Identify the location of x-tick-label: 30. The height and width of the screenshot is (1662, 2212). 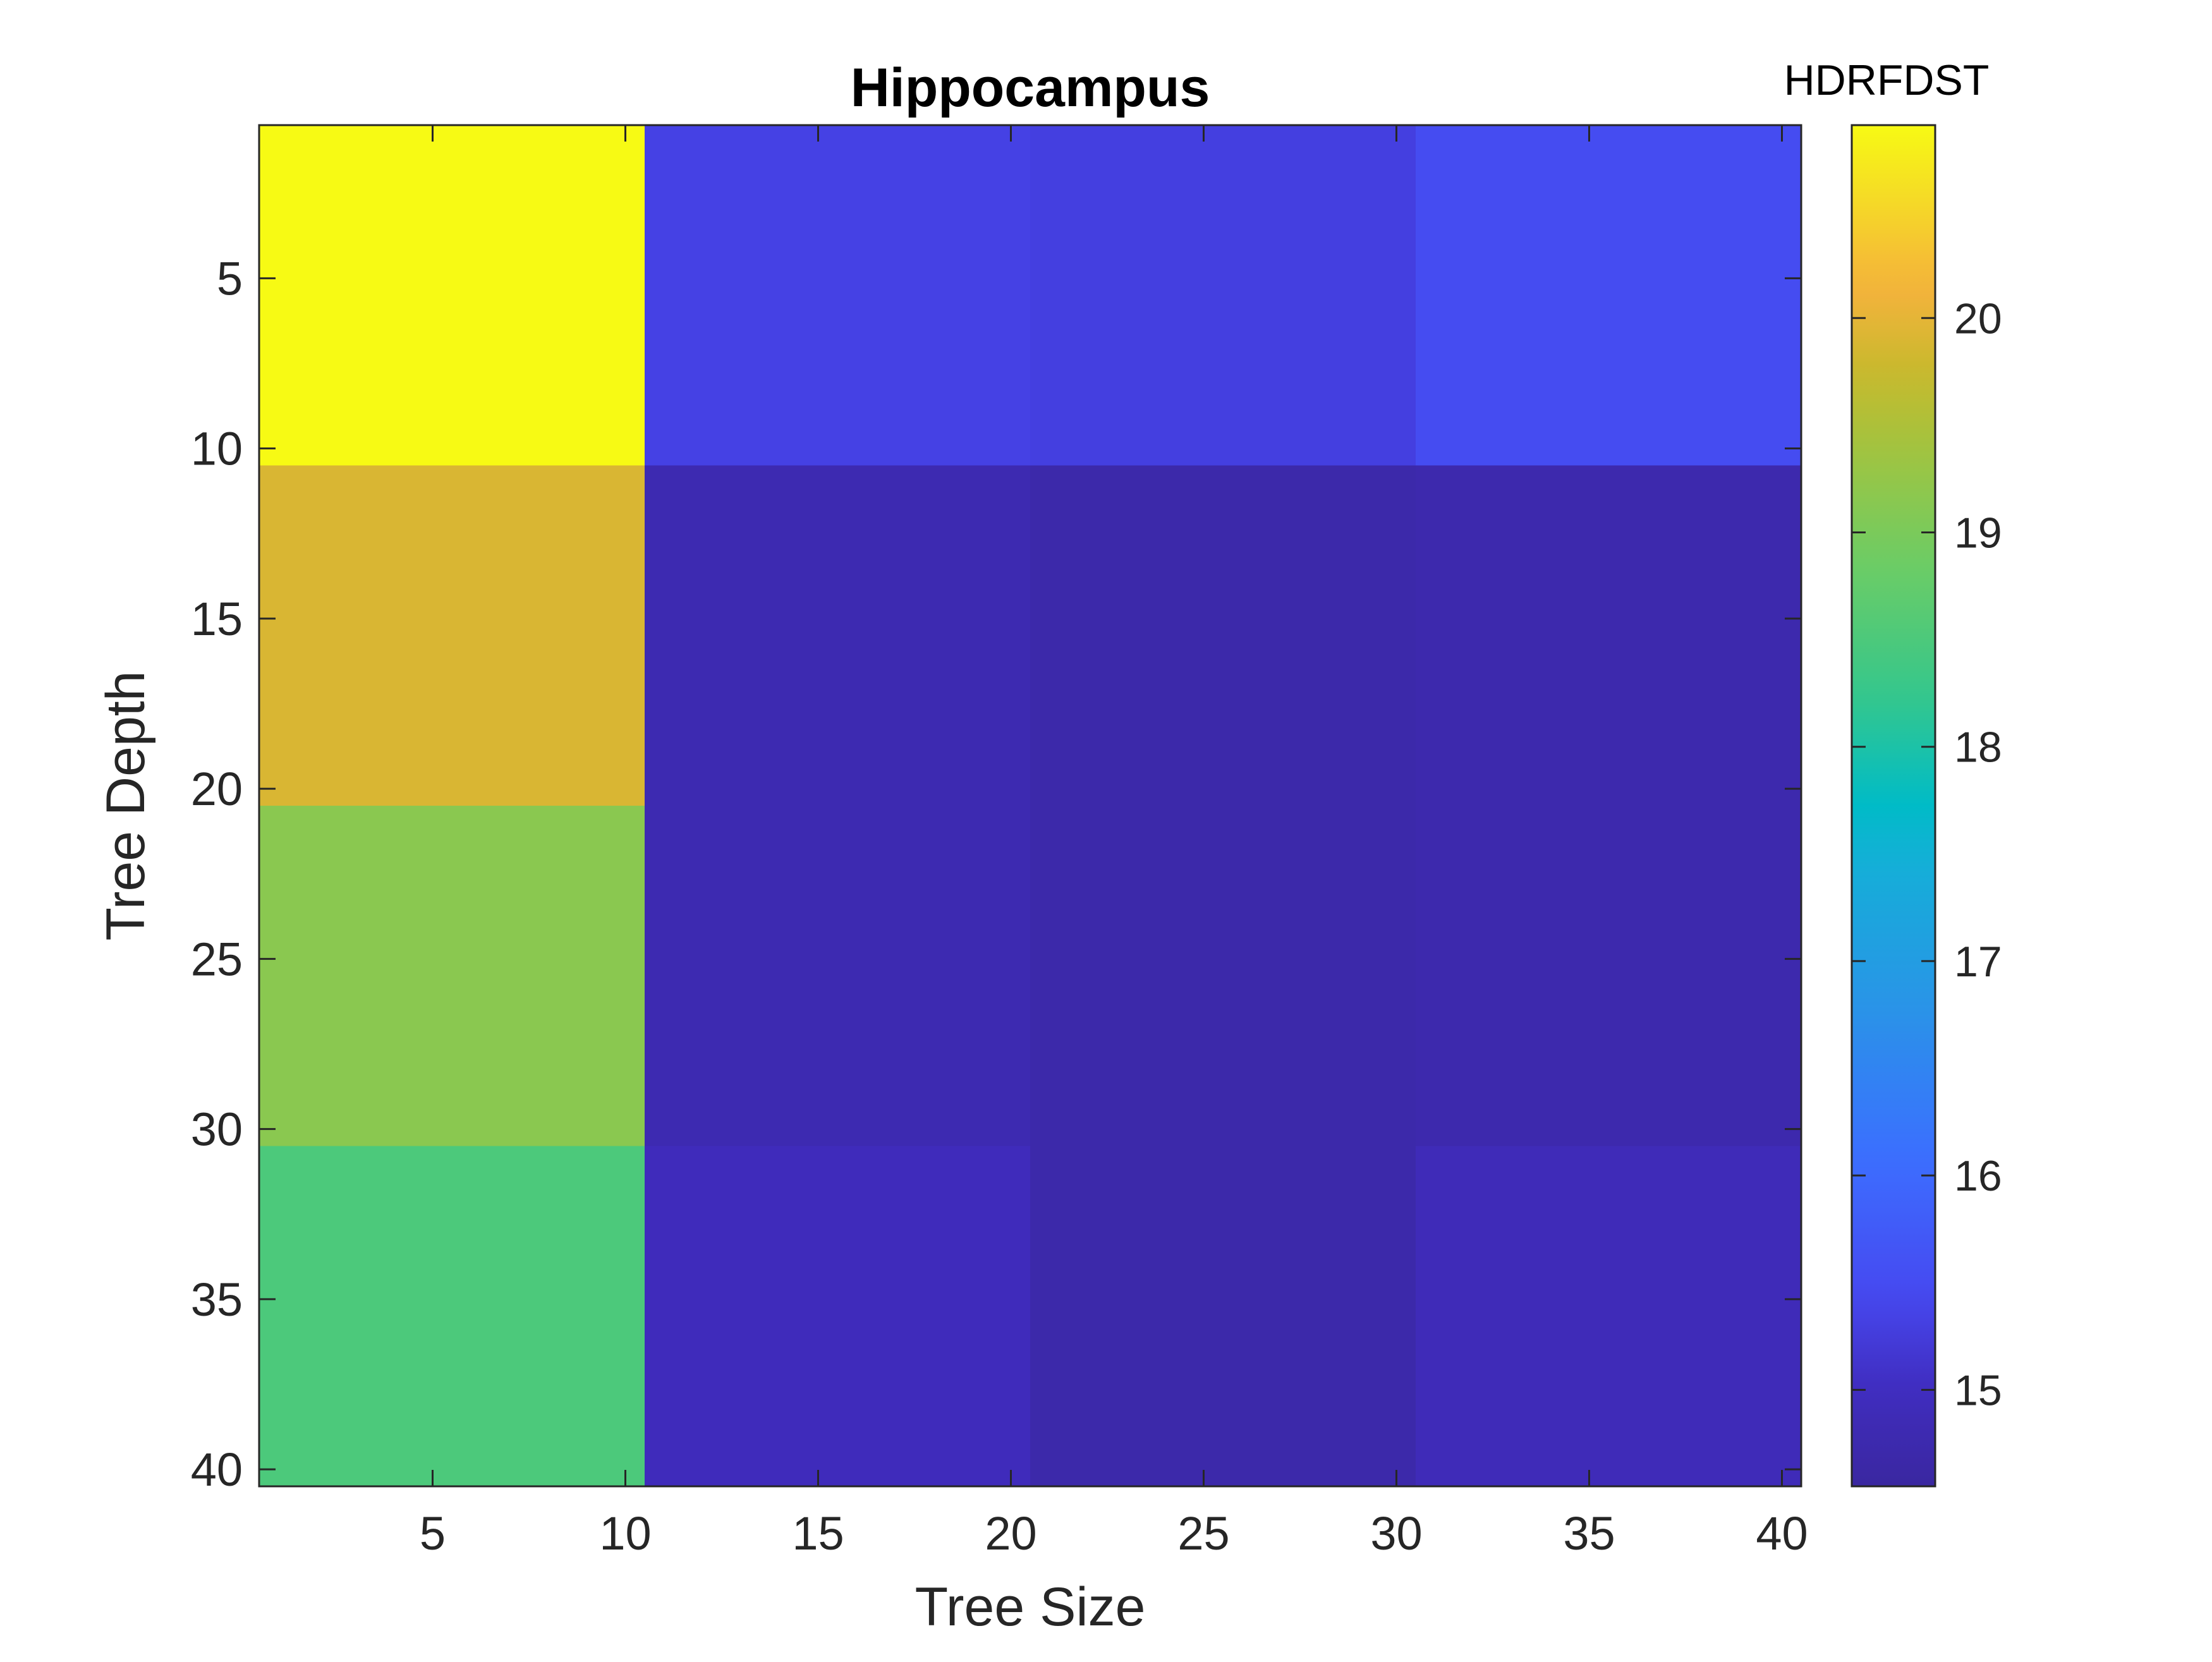
(1396, 1533).